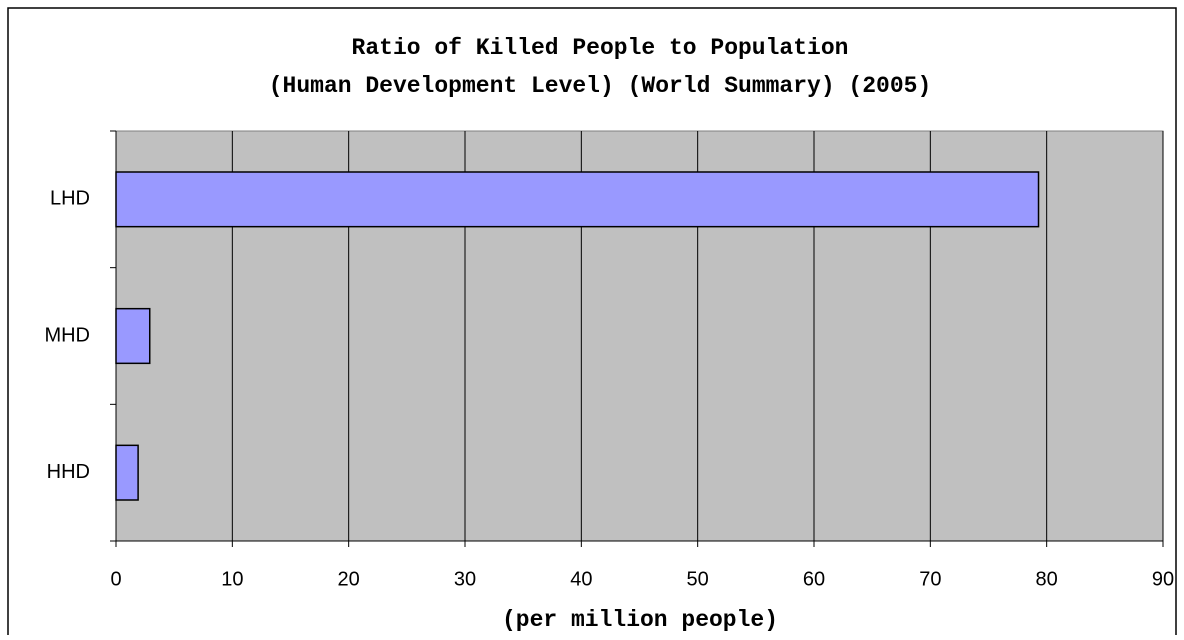 The width and height of the screenshot is (1184, 640). I want to click on x-tick-label: 10, so click(232, 579).